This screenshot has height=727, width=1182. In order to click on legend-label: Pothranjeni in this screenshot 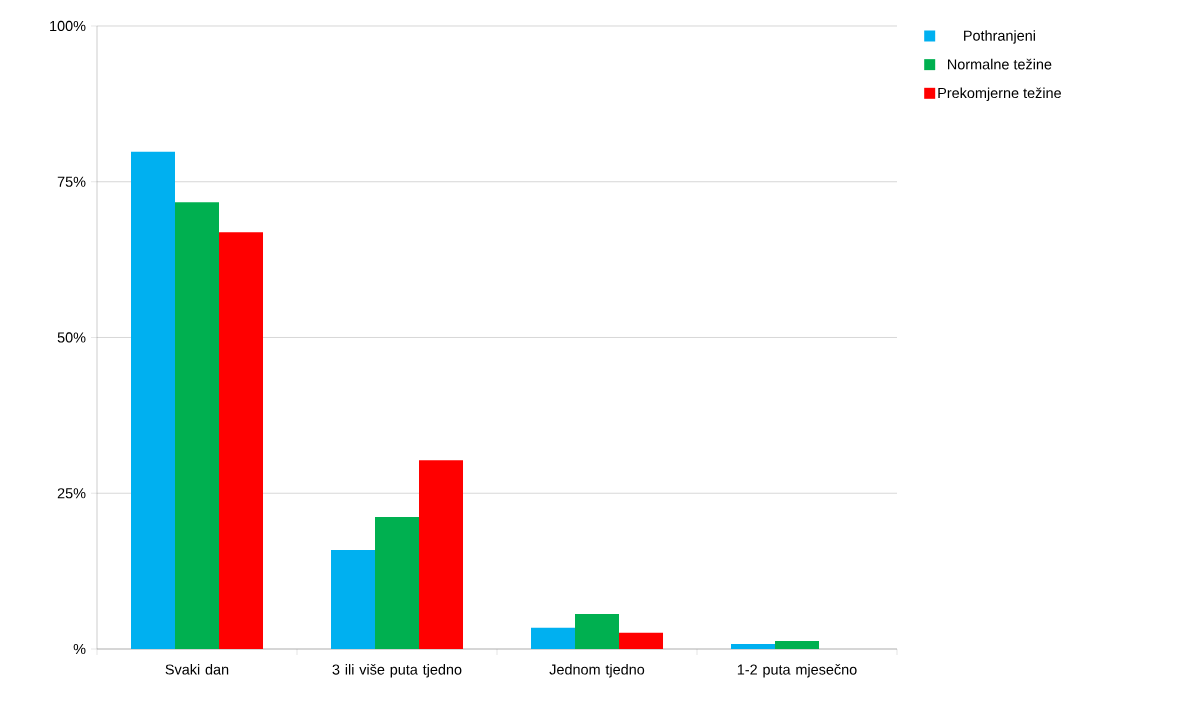, I will do `click(999, 37)`.